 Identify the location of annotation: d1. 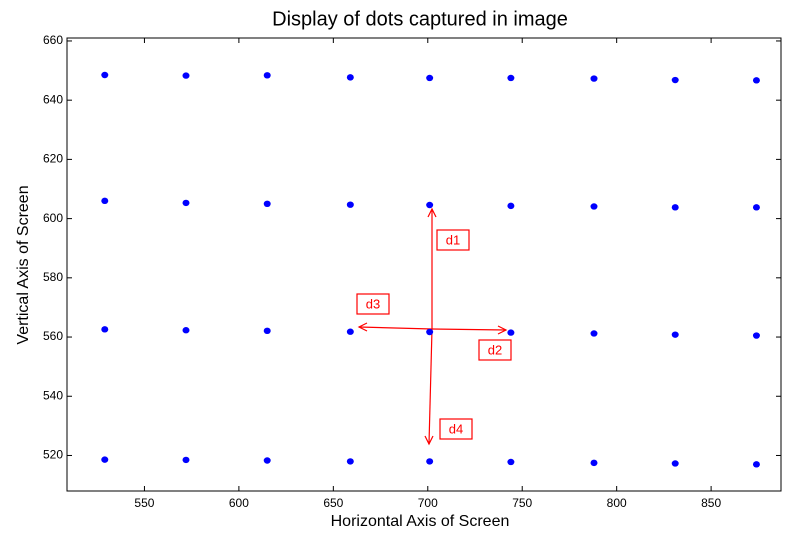
(453, 239).